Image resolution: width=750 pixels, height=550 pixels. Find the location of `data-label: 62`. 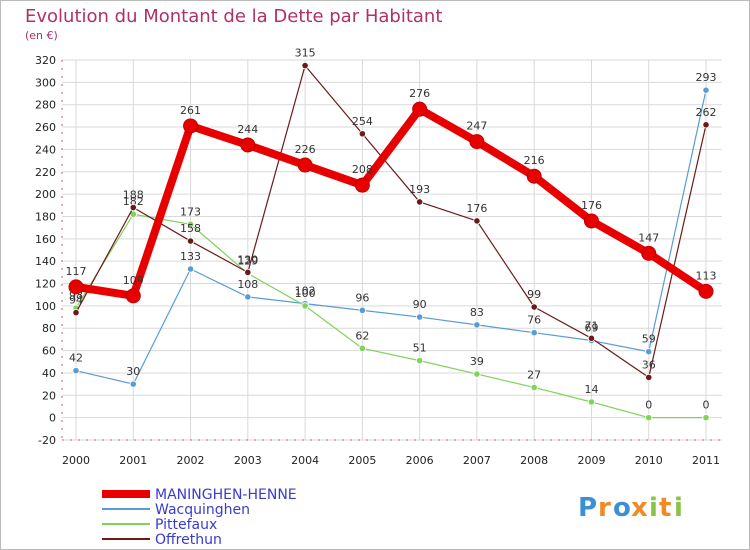

data-label: 62 is located at coordinates (362, 335).